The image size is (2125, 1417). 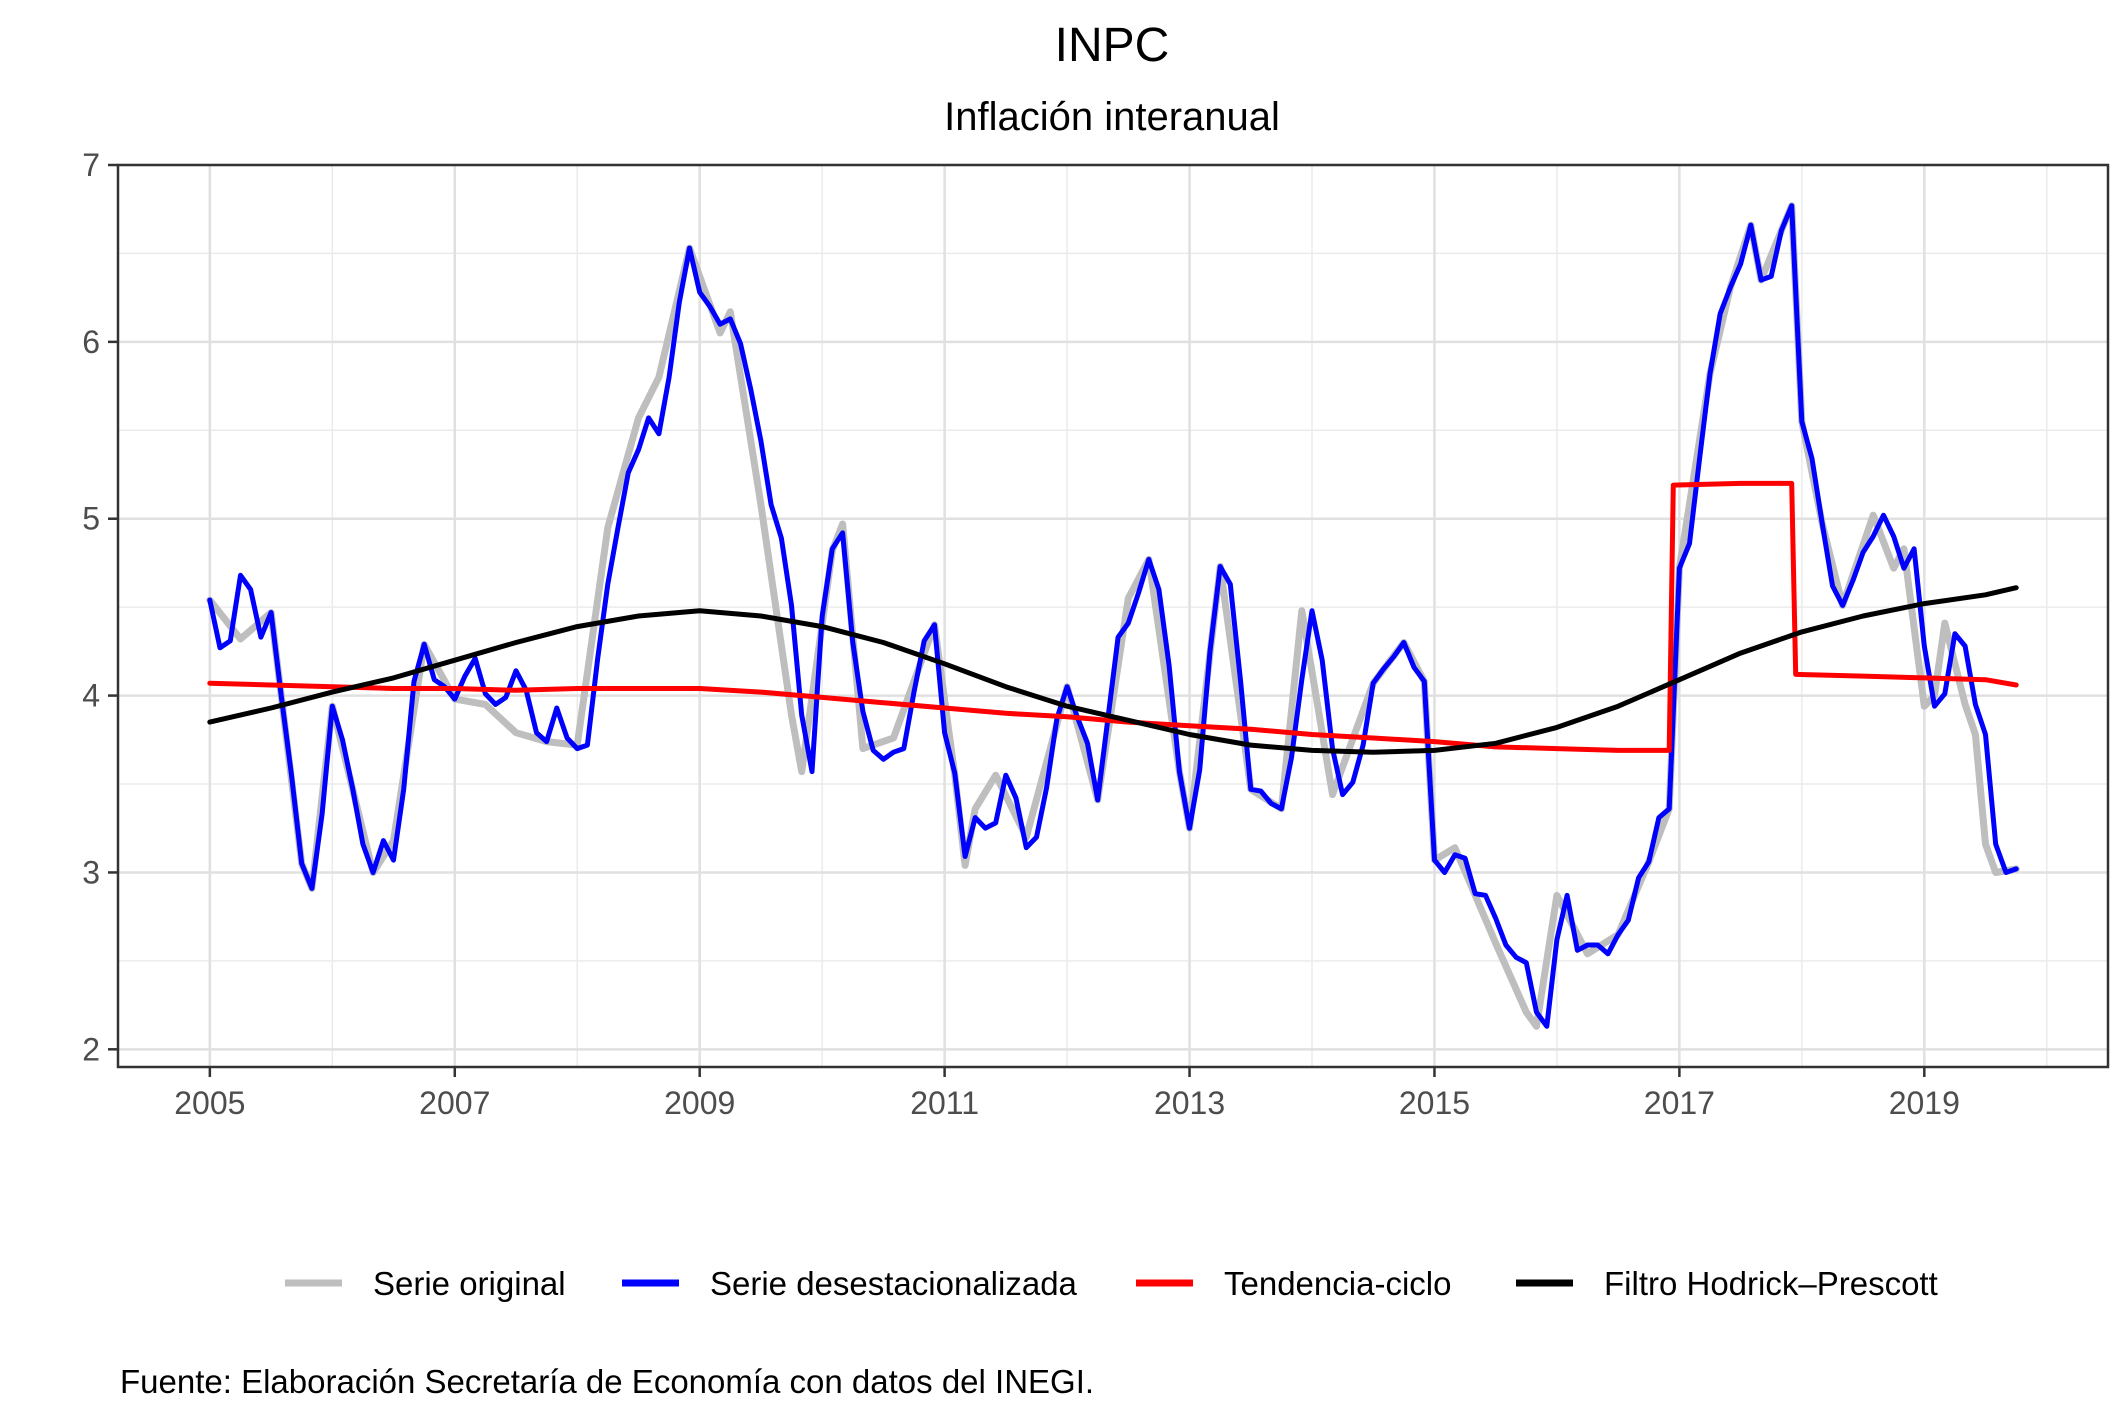 What do you see at coordinates (91, 872) in the screenshot?
I see `y-tick-label: 3` at bounding box center [91, 872].